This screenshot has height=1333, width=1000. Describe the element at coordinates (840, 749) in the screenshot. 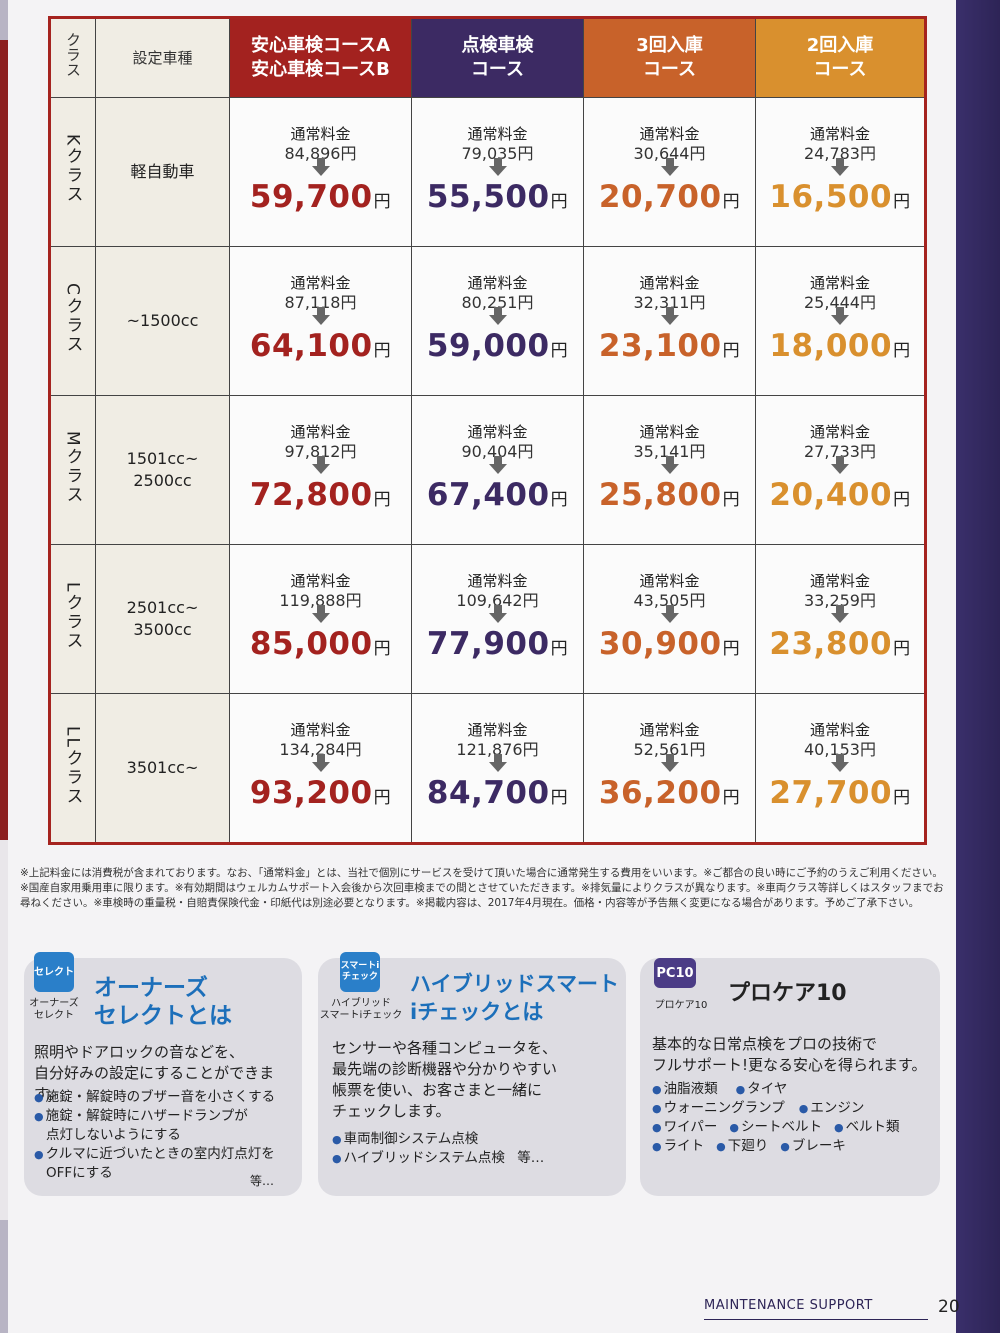

I see `regular-price: 40,153円` at that location.